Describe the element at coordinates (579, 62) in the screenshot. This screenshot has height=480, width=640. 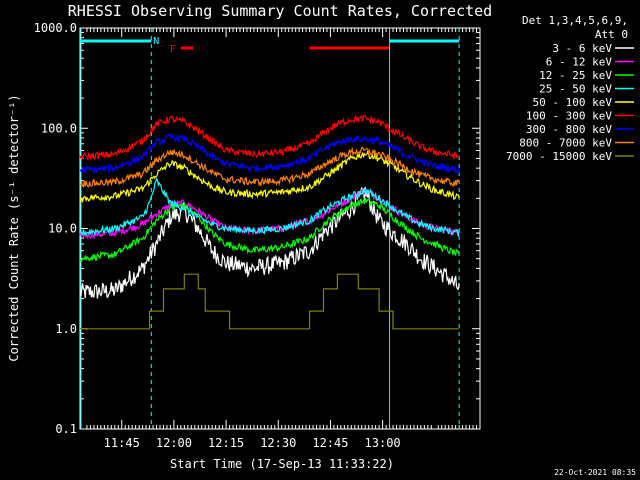
I see `legend-label: 6 - 12 keV` at that location.